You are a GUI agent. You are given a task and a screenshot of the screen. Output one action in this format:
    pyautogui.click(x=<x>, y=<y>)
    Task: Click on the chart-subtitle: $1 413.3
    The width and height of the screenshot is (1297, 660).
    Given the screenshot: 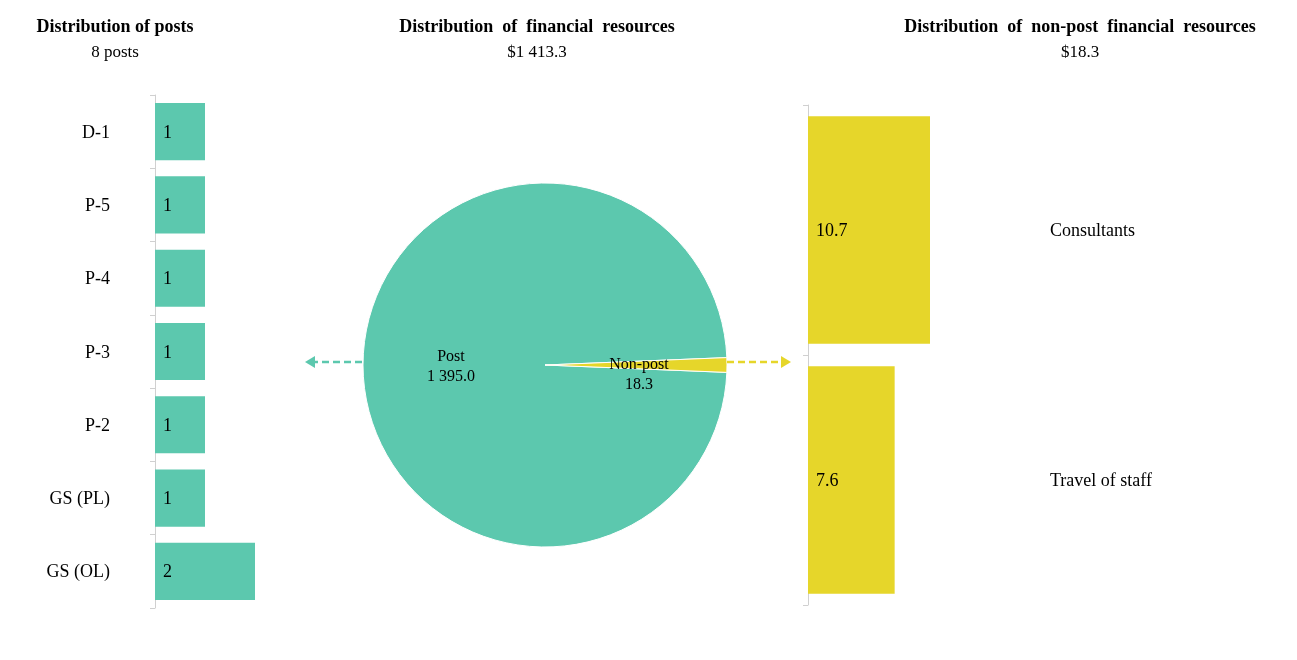 What is the action you would take?
    pyautogui.click(x=537, y=51)
    